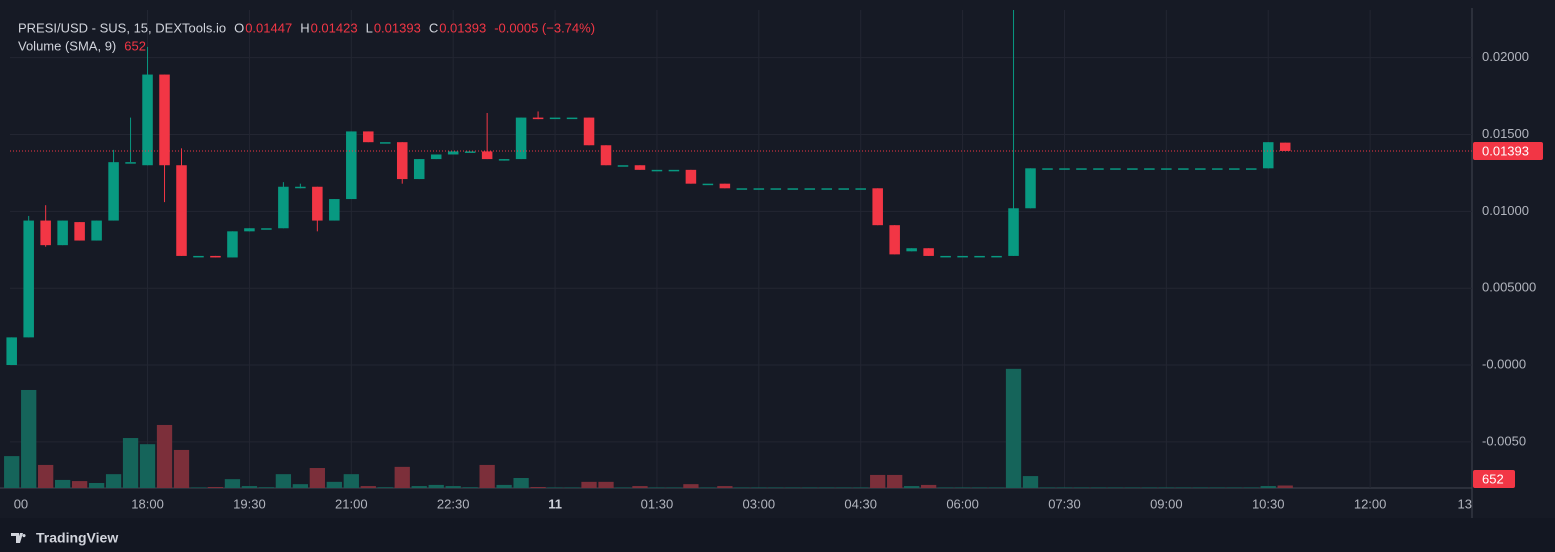 Image resolution: width=1555 pixels, height=552 pixels. What do you see at coordinates (860, 503) in the screenshot?
I see `x-tick-label: 04:30` at bounding box center [860, 503].